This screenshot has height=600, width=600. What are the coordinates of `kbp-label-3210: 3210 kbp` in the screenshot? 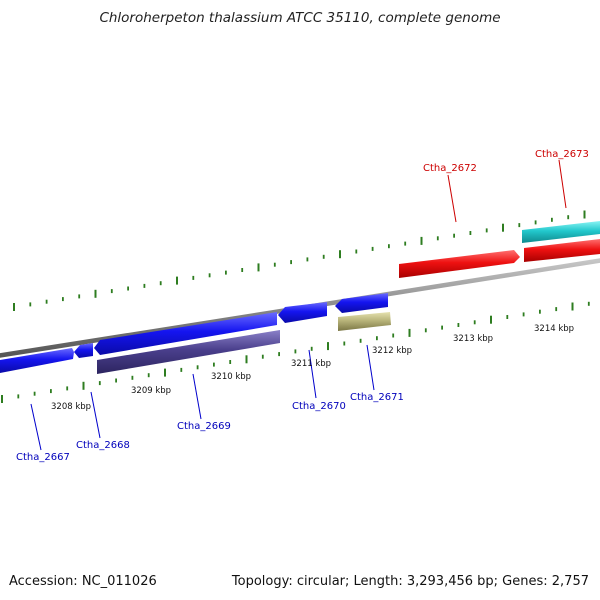 It's located at (231, 377).